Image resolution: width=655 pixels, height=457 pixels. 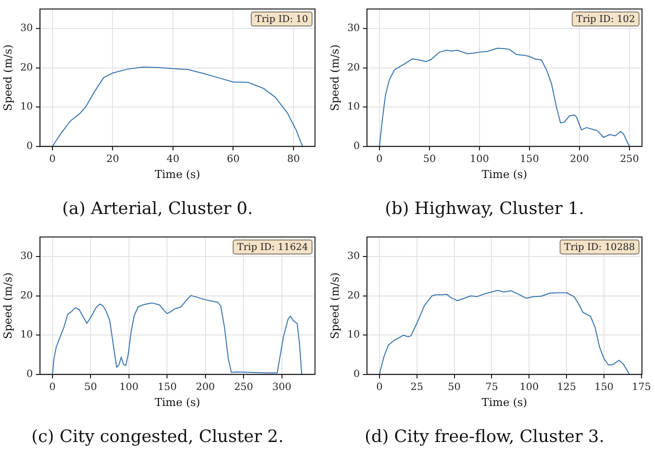 What do you see at coordinates (484, 437) in the screenshot?
I see `text: (d) City free-flow, Cluster 3.` at bounding box center [484, 437].